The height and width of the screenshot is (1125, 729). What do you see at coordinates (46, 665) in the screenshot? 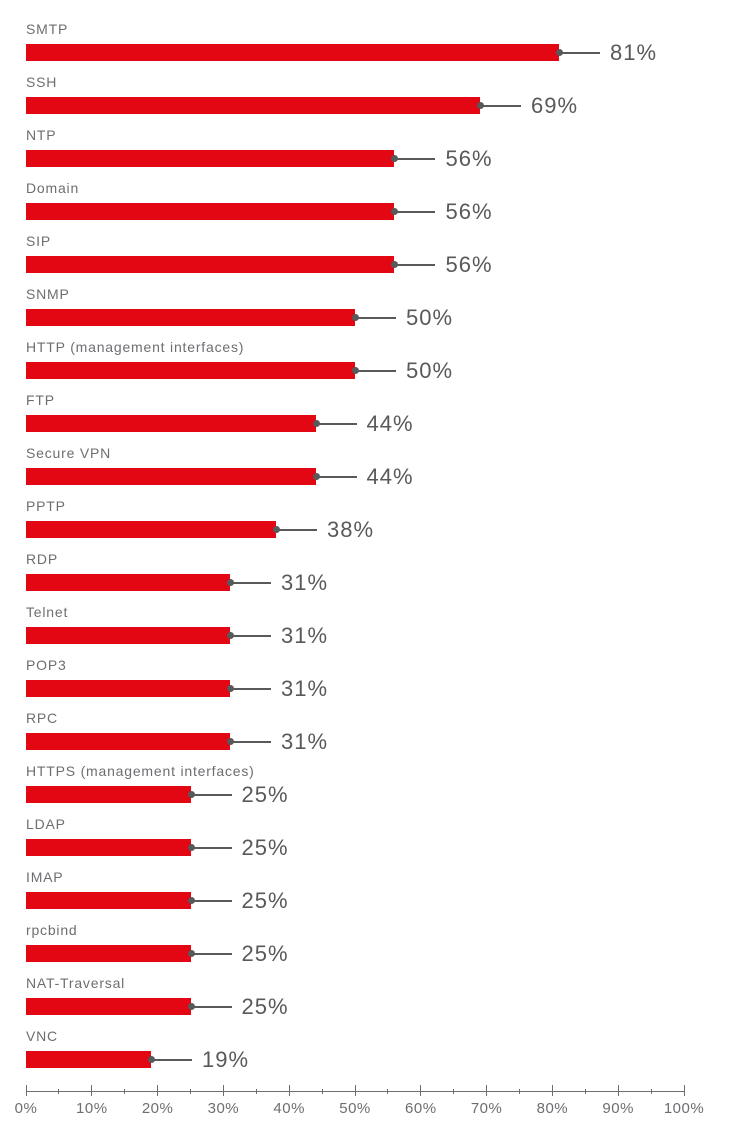
I see `bar-category-label: POP3` at bounding box center [46, 665].